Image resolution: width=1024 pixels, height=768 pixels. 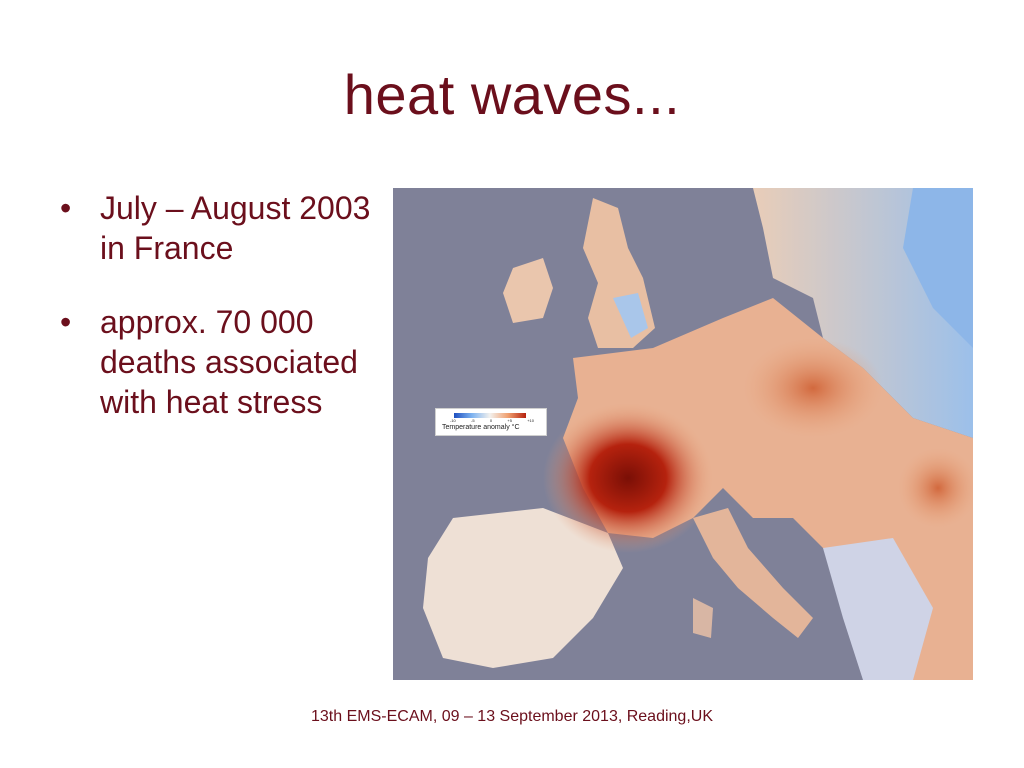 What do you see at coordinates (935, 488) in the screenshot?
I see `east-warm-patch` at bounding box center [935, 488].